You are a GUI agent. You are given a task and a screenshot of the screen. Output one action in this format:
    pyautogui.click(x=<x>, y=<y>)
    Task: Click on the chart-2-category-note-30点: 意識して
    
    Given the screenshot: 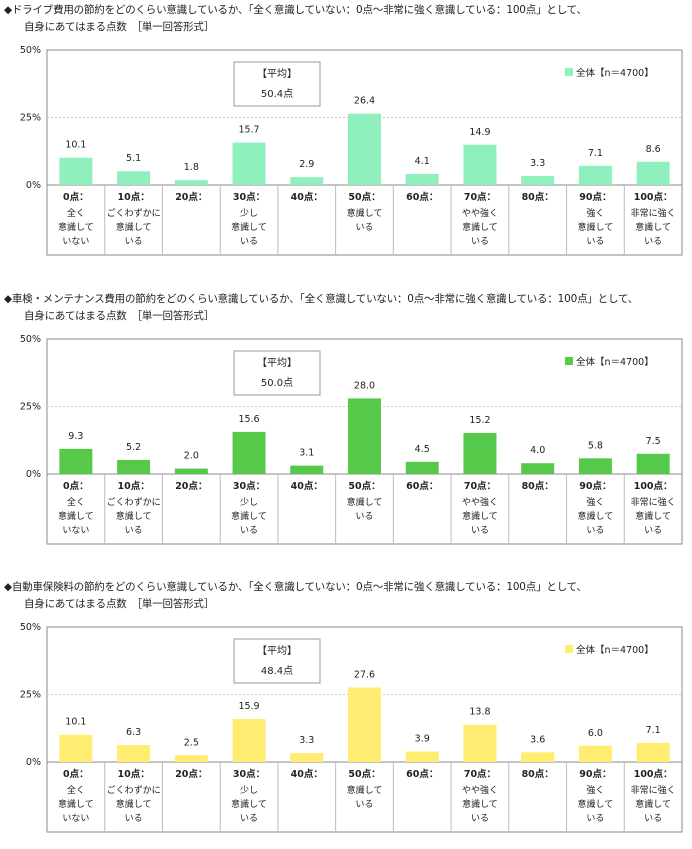 What is the action you would take?
    pyautogui.click(x=249, y=516)
    